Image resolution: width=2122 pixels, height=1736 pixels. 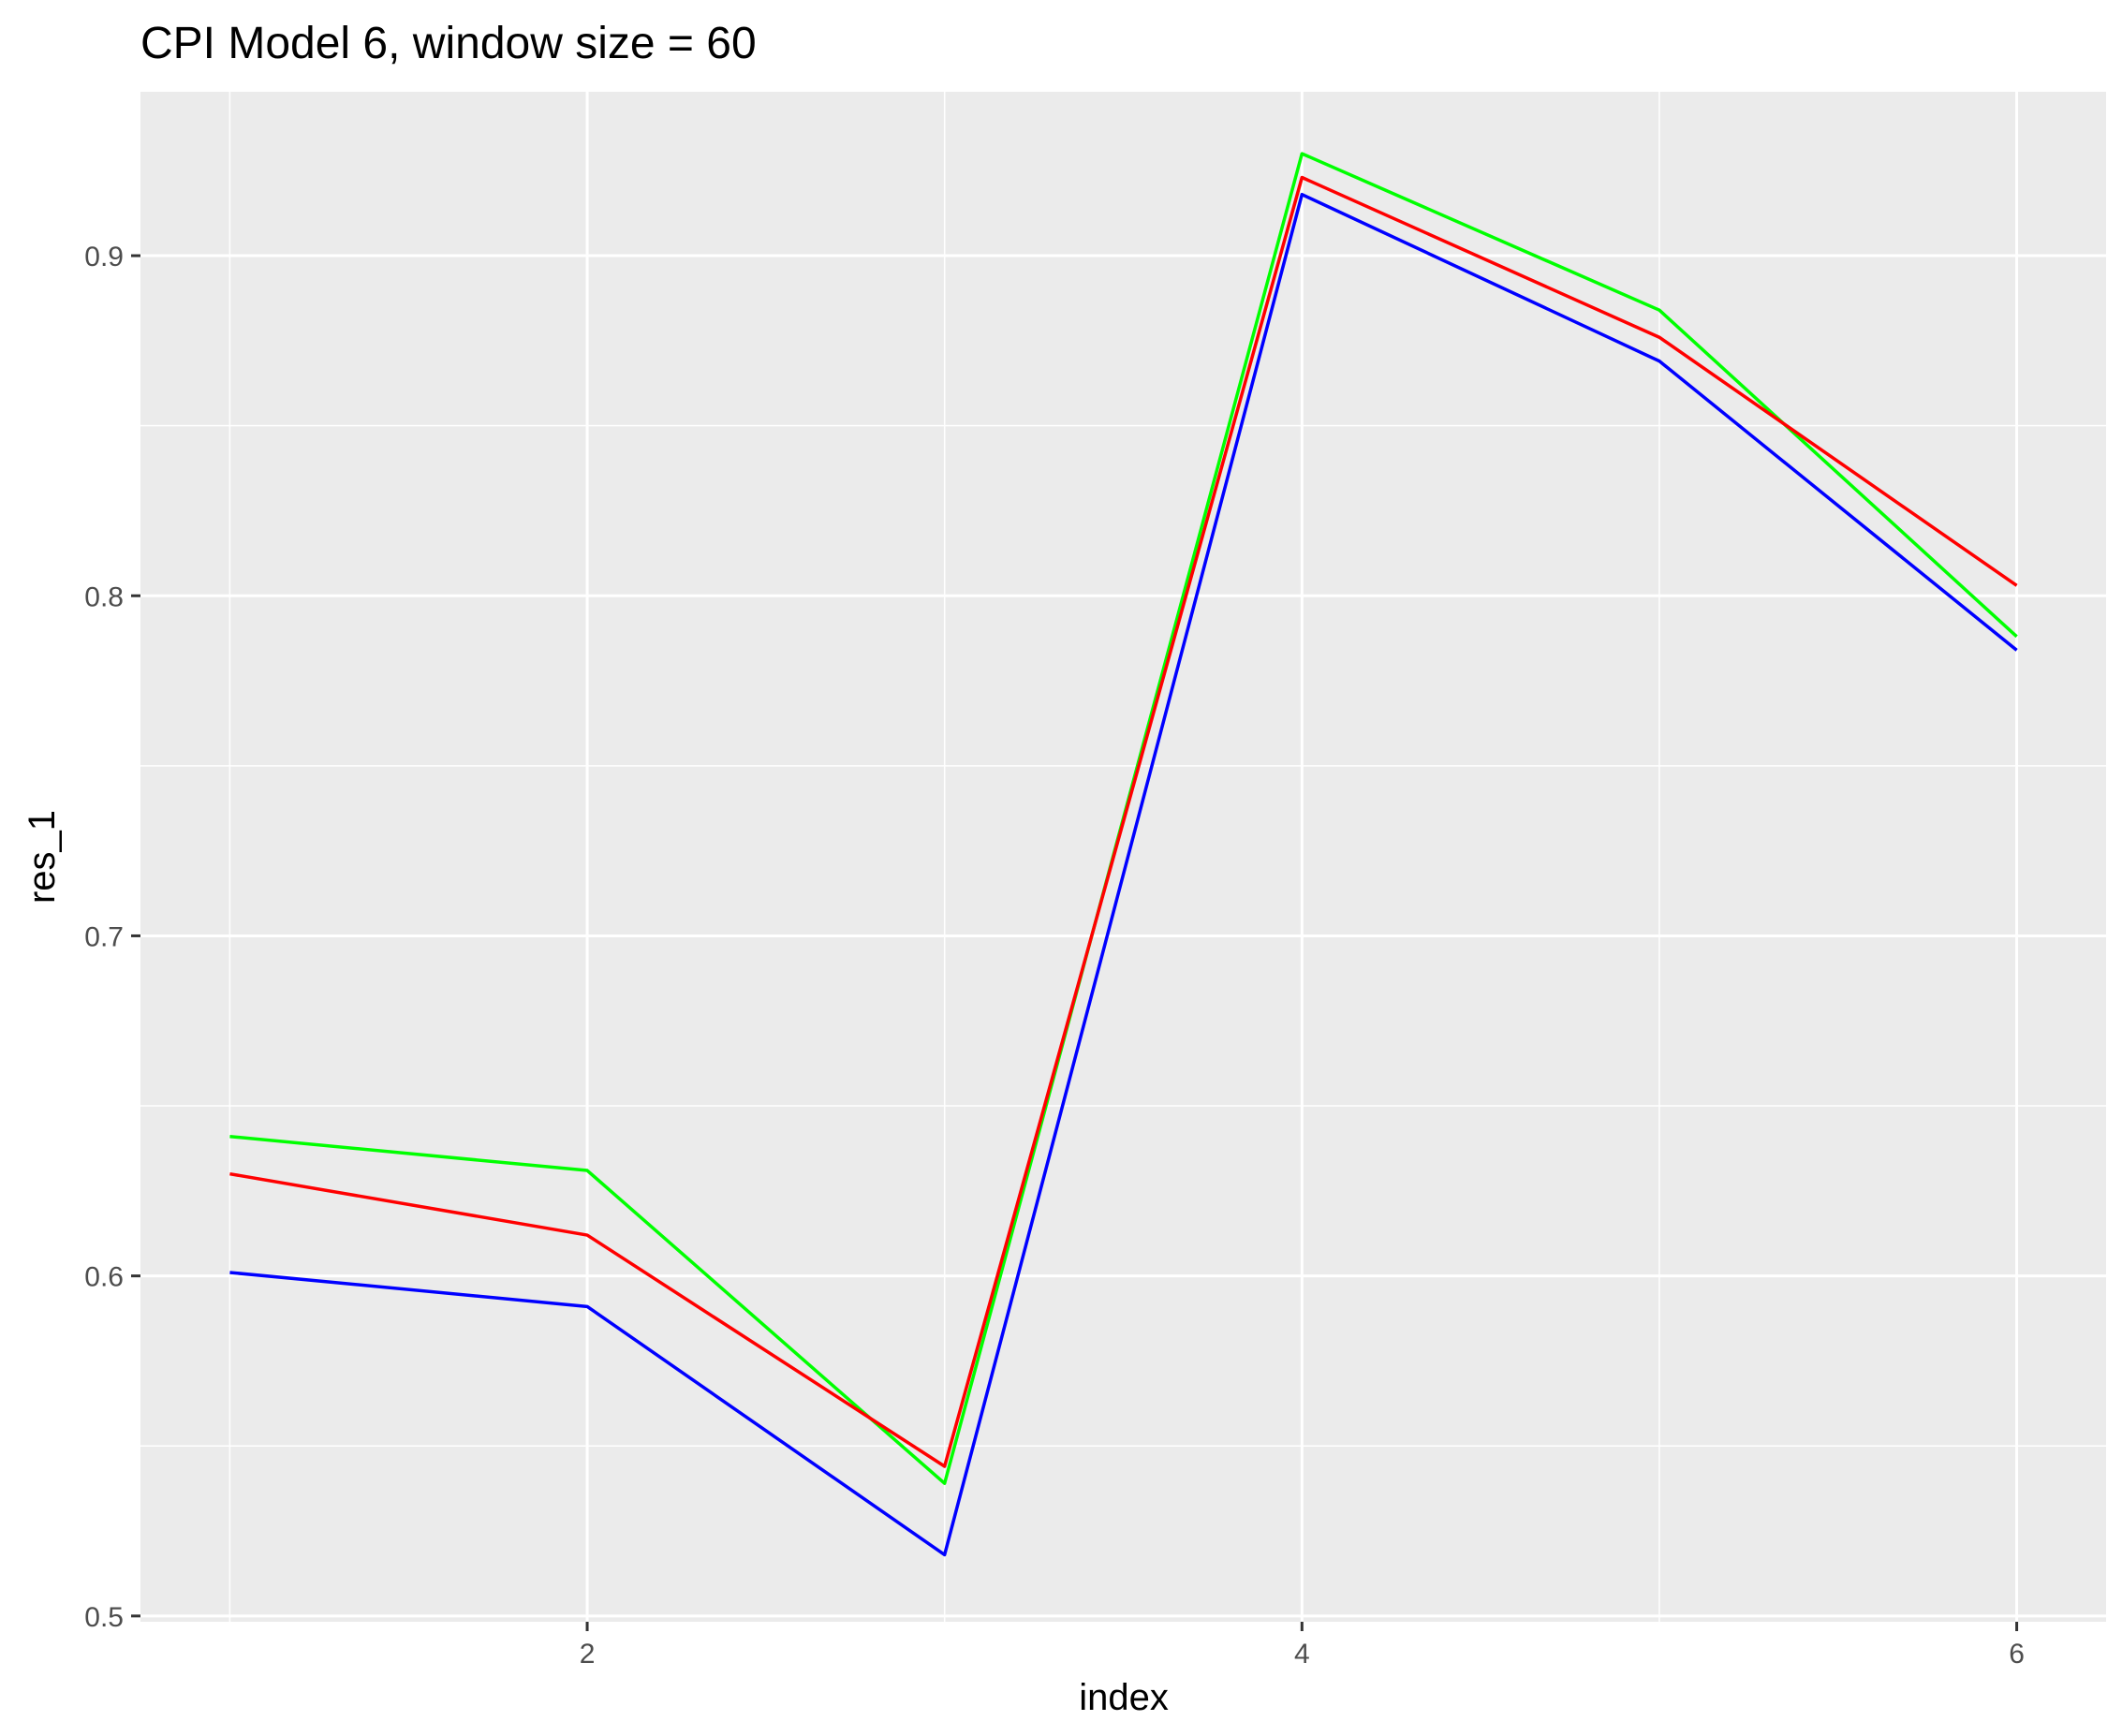 What do you see at coordinates (2017, 1655) in the screenshot?
I see `x-tick-label: 6` at bounding box center [2017, 1655].